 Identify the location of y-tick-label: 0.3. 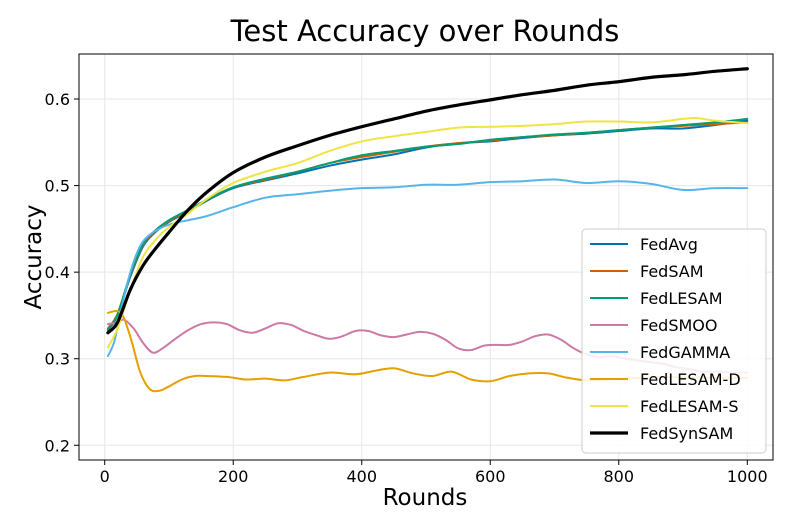
(57, 359).